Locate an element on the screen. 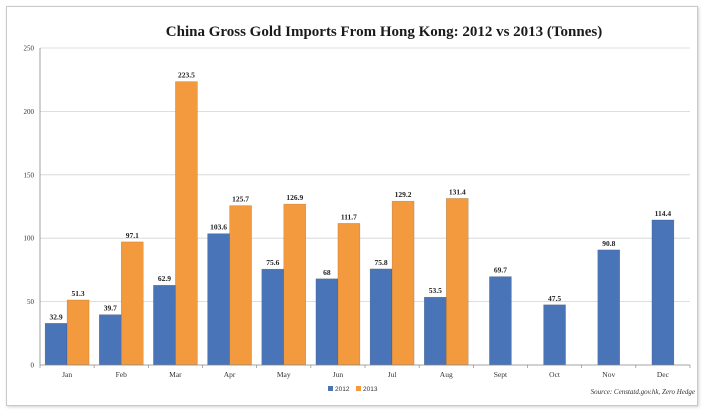  bar-2013-Jun is located at coordinates (349, 294).